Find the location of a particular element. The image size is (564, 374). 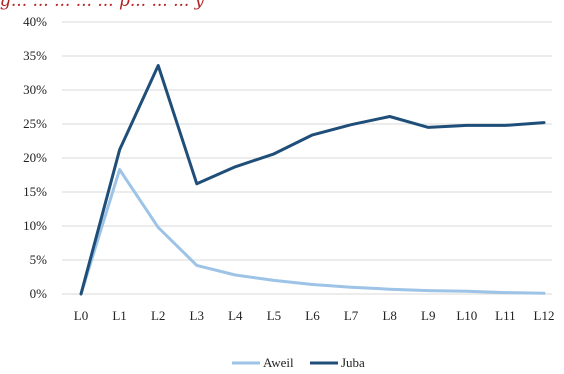

y-tick-label: 5% is located at coordinates (39, 259).